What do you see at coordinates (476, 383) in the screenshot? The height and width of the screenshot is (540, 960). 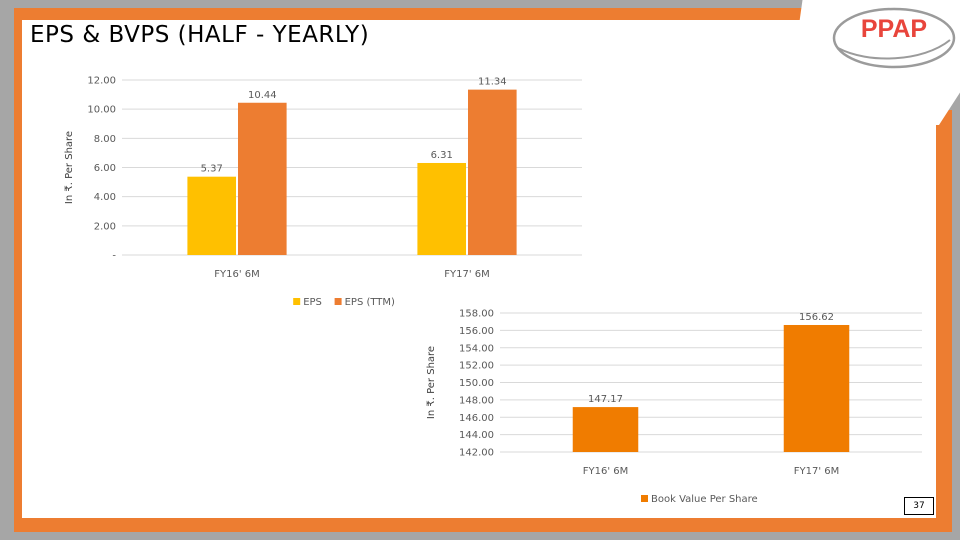 I see `y-tick-label: 150.00` at bounding box center [476, 383].